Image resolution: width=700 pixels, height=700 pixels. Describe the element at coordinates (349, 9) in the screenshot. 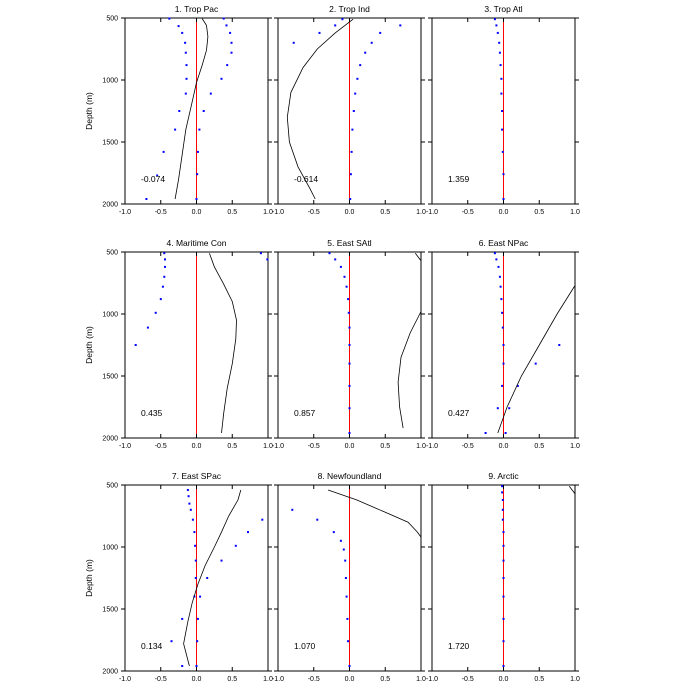

I see `panel-title: 2. Trop Ind` at that location.